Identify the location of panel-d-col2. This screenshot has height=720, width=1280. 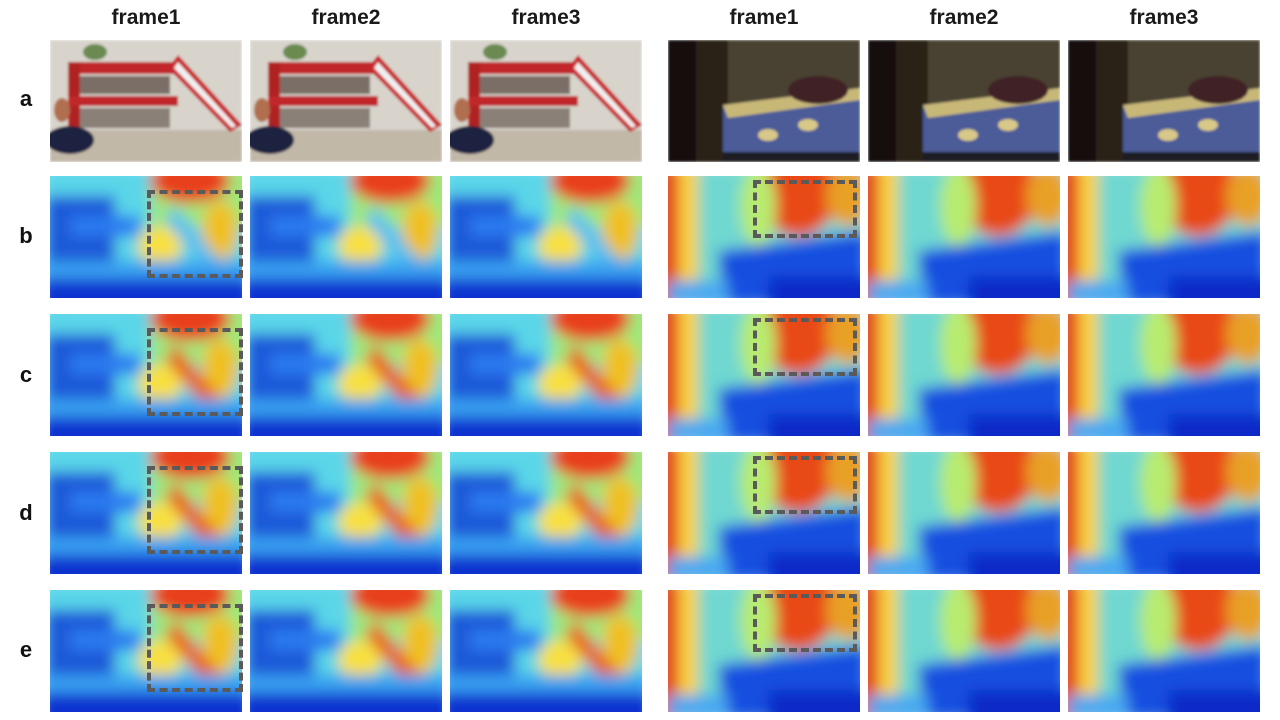
(346, 513).